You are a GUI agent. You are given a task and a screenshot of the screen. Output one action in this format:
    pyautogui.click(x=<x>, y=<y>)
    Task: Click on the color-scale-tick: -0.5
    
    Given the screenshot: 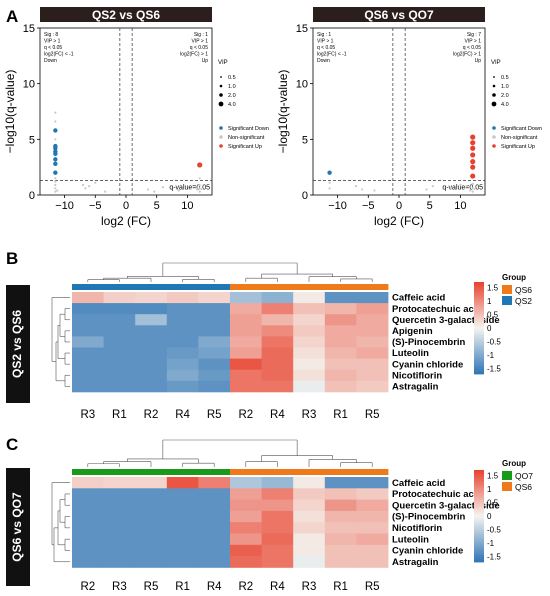 What is the action you would take?
    pyautogui.click(x=494, y=530)
    